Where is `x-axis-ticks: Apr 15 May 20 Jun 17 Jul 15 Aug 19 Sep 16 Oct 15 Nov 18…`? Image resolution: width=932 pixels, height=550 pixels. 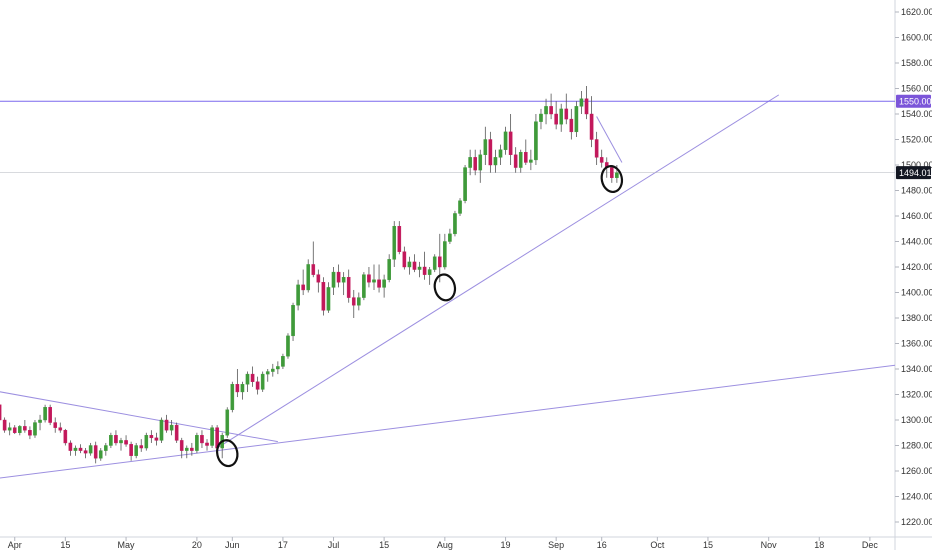 x-axis-ticks: Apr 15 May 20 Jun 17 Jul 15 Aug 19 Sep 16 Oct 15 Nov 18… is located at coordinates (443, 543).